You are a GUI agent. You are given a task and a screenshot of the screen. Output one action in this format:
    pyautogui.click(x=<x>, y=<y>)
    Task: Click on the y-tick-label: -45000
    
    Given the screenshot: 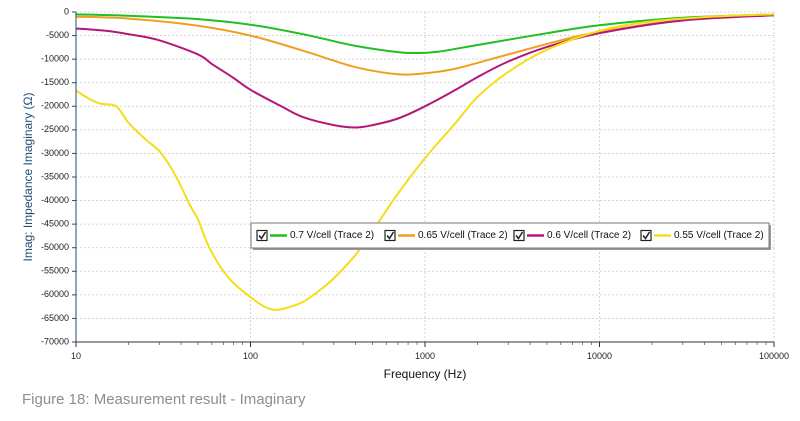 What is the action you would take?
    pyautogui.click(x=55, y=224)
    